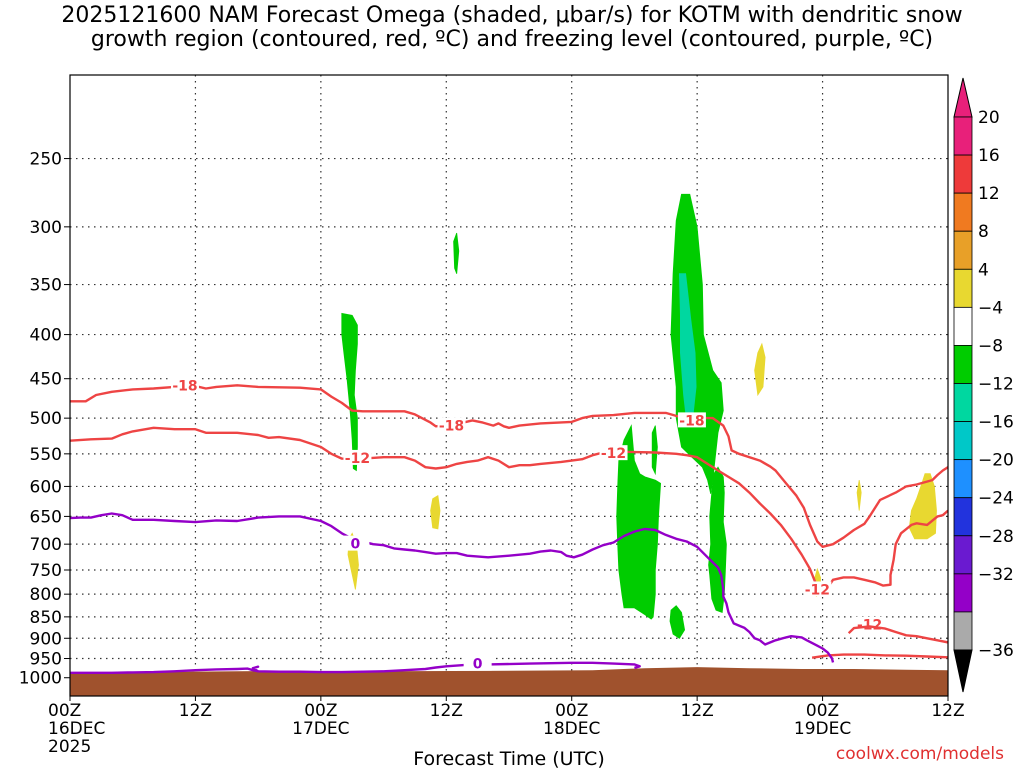 This screenshot has width=1024, height=768. What do you see at coordinates (822, 729) in the screenshot?
I see `x-tick-label-6-1: 19DEC` at bounding box center [822, 729].